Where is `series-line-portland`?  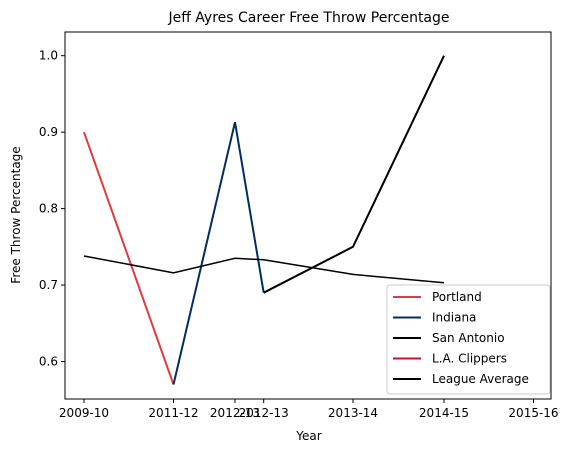
series-line-portland is located at coordinates (129, 258).